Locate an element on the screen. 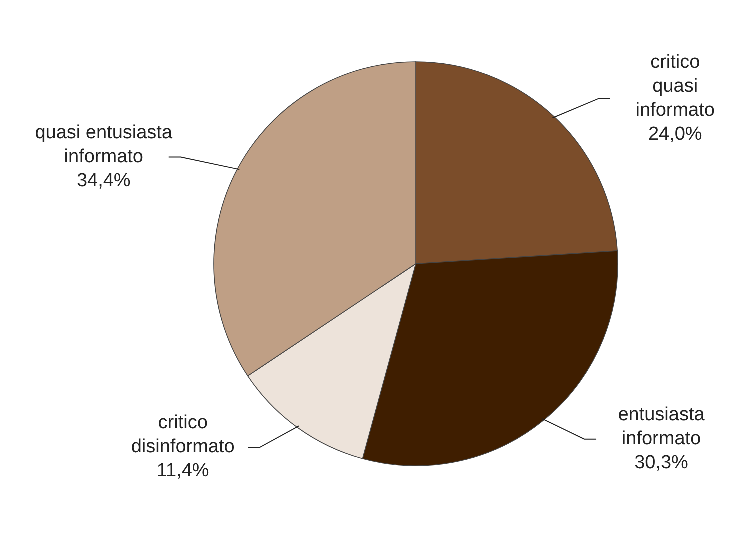  data-label: 24,0% is located at coordinates (675, 134).